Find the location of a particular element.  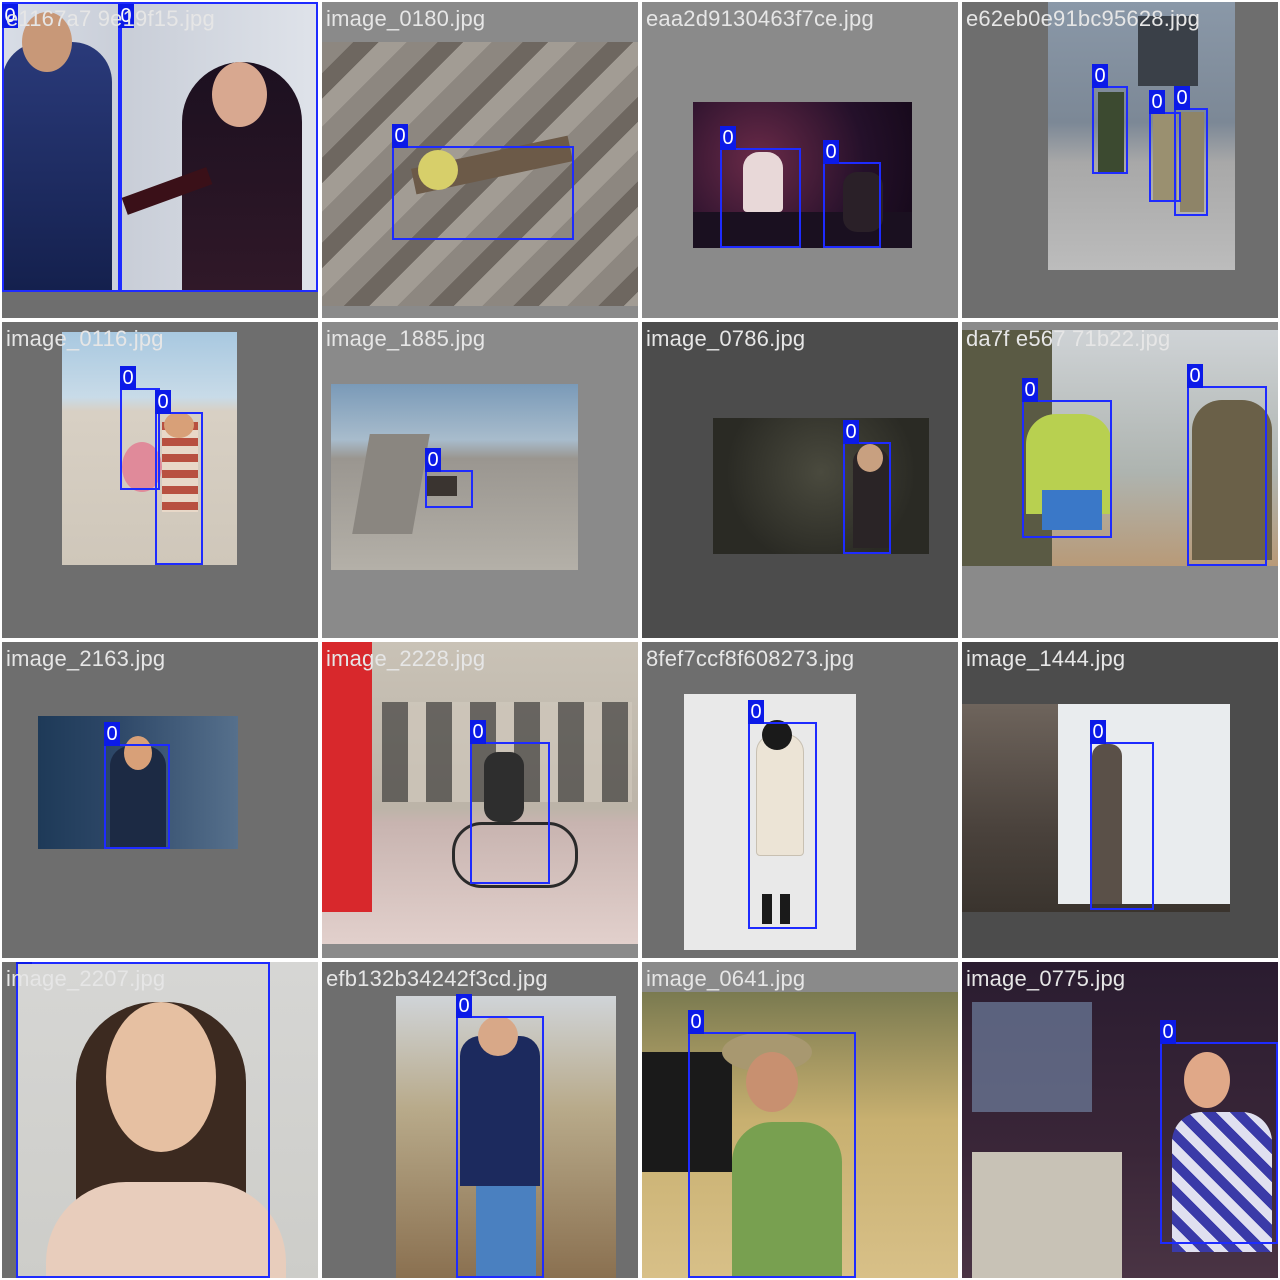

tile-filename: efb132b34242f3cd.jpg is located at coordinates (437, 978).